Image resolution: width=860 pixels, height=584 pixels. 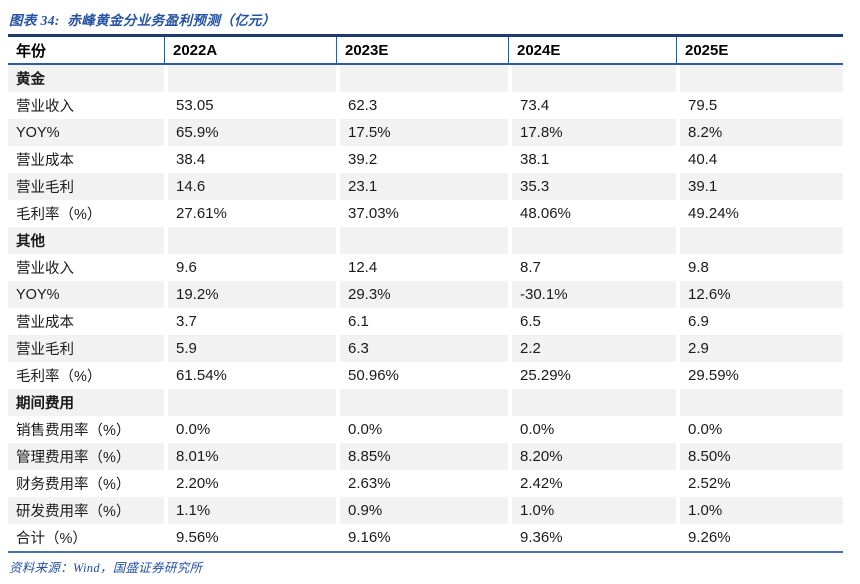 I want to click on cell-value: 3.7, so click(x=250, y=321).